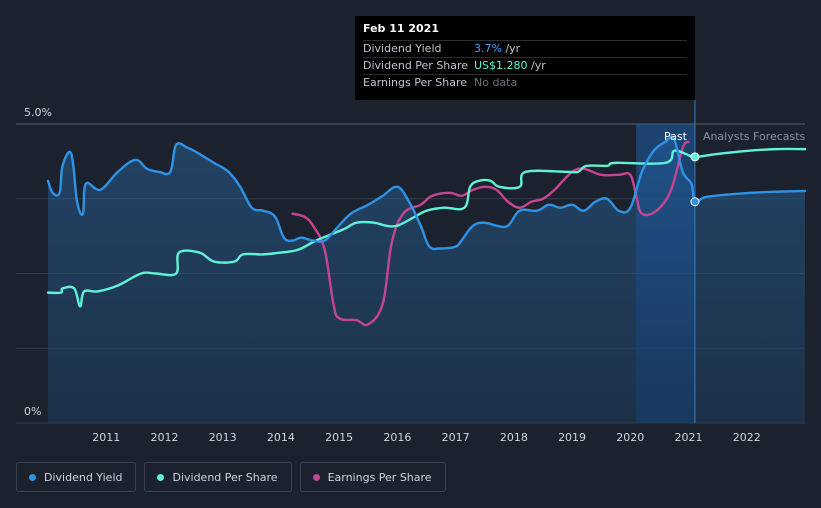 The height and width of the screenshot is (508, 821). Describe the element at coordinates (754, 136) in the screenshot. I see `analysts-forecasts-label: Analysts Forecasts` at that location.